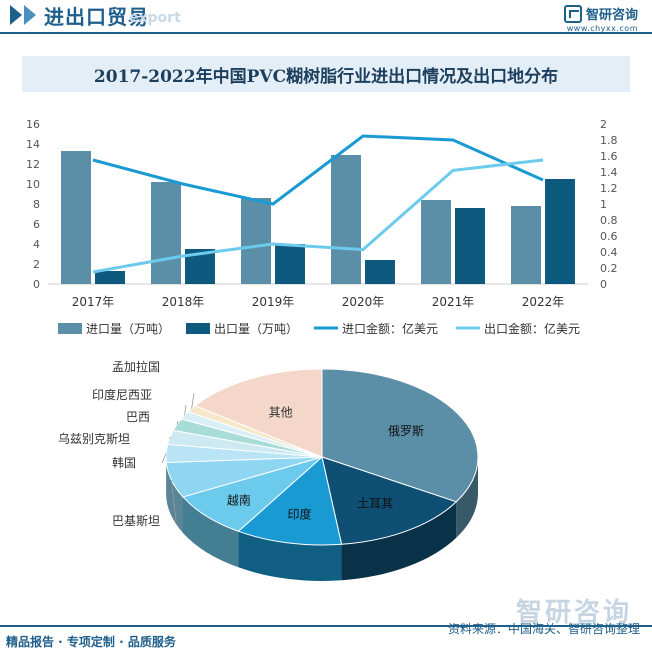 This screenshot has height=655, width=652. I want to click on footer-left: 精品报告 · 专项定制 · 品质服务, so click(91, 642).